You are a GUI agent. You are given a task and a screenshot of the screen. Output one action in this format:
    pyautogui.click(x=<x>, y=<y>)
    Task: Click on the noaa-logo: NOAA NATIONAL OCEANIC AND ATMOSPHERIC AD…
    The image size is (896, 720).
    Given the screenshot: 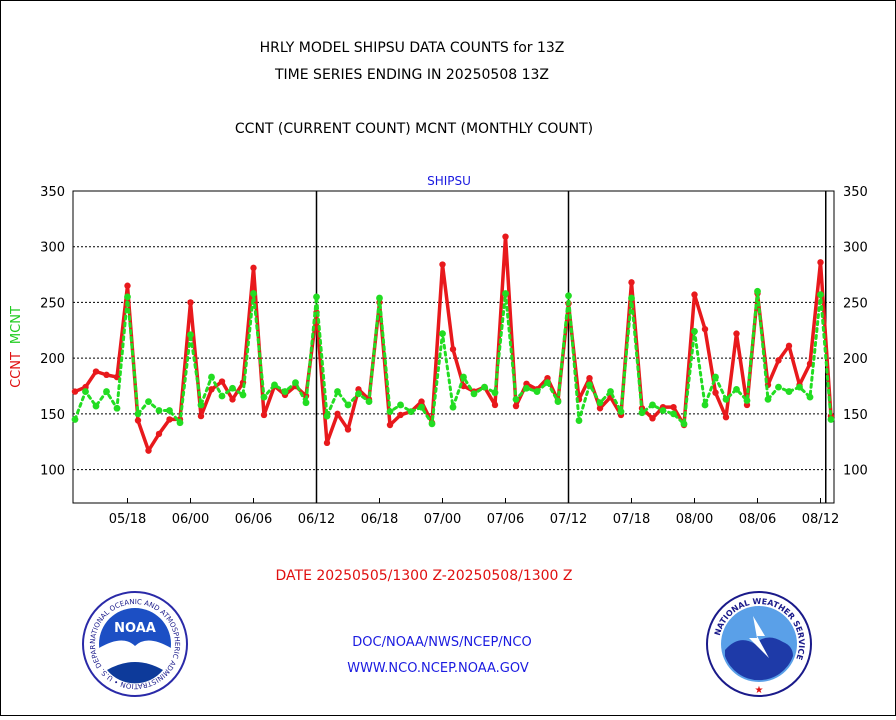 What is the action you would take?
    pyautogui.click(x=135, y=644)
    